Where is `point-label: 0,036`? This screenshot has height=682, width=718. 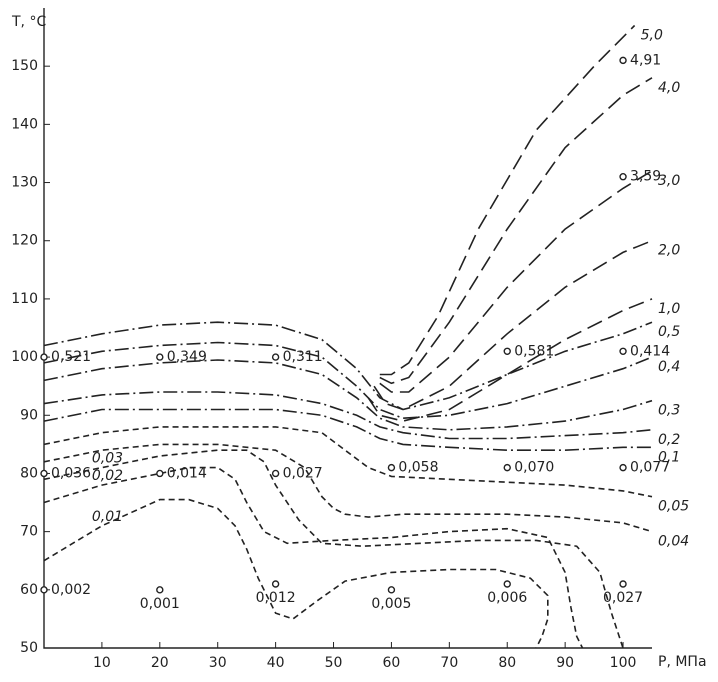
point-label: 0,036 is located at coordinates (71, 473).